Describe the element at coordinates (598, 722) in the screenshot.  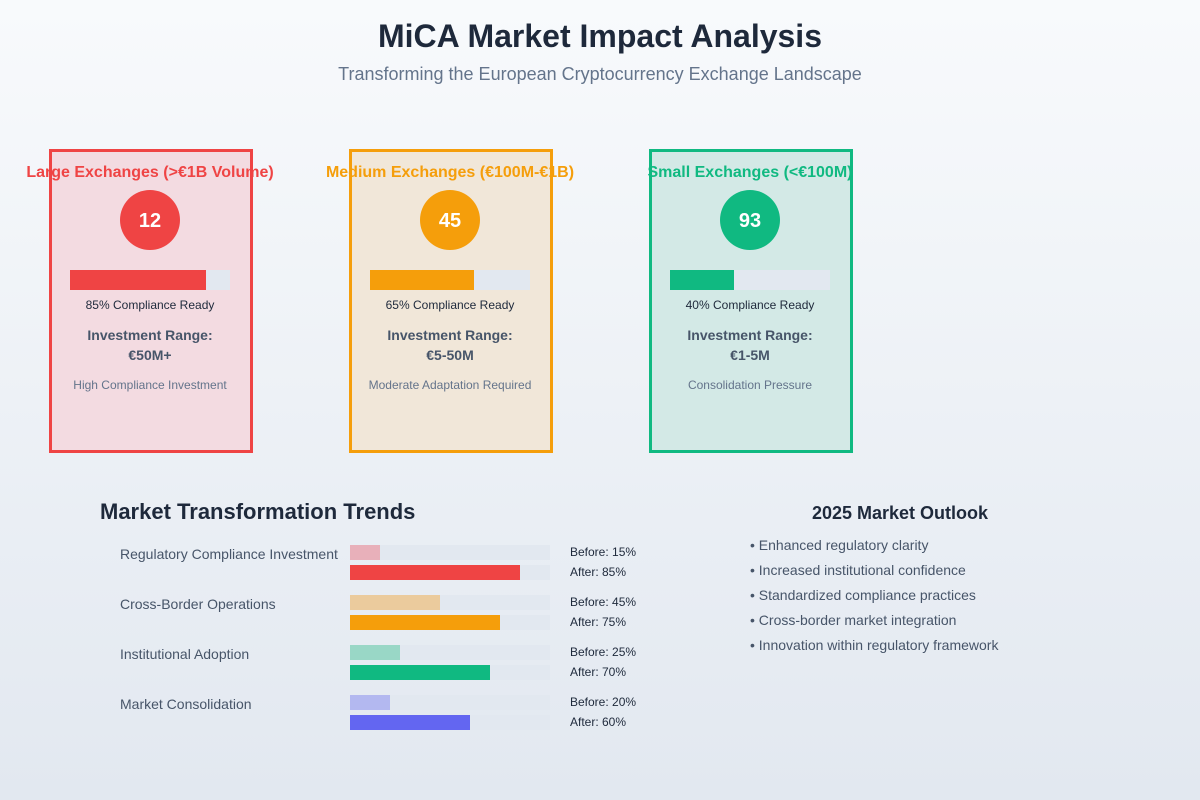
I see `trend-after-label: After: 60%` at that location.